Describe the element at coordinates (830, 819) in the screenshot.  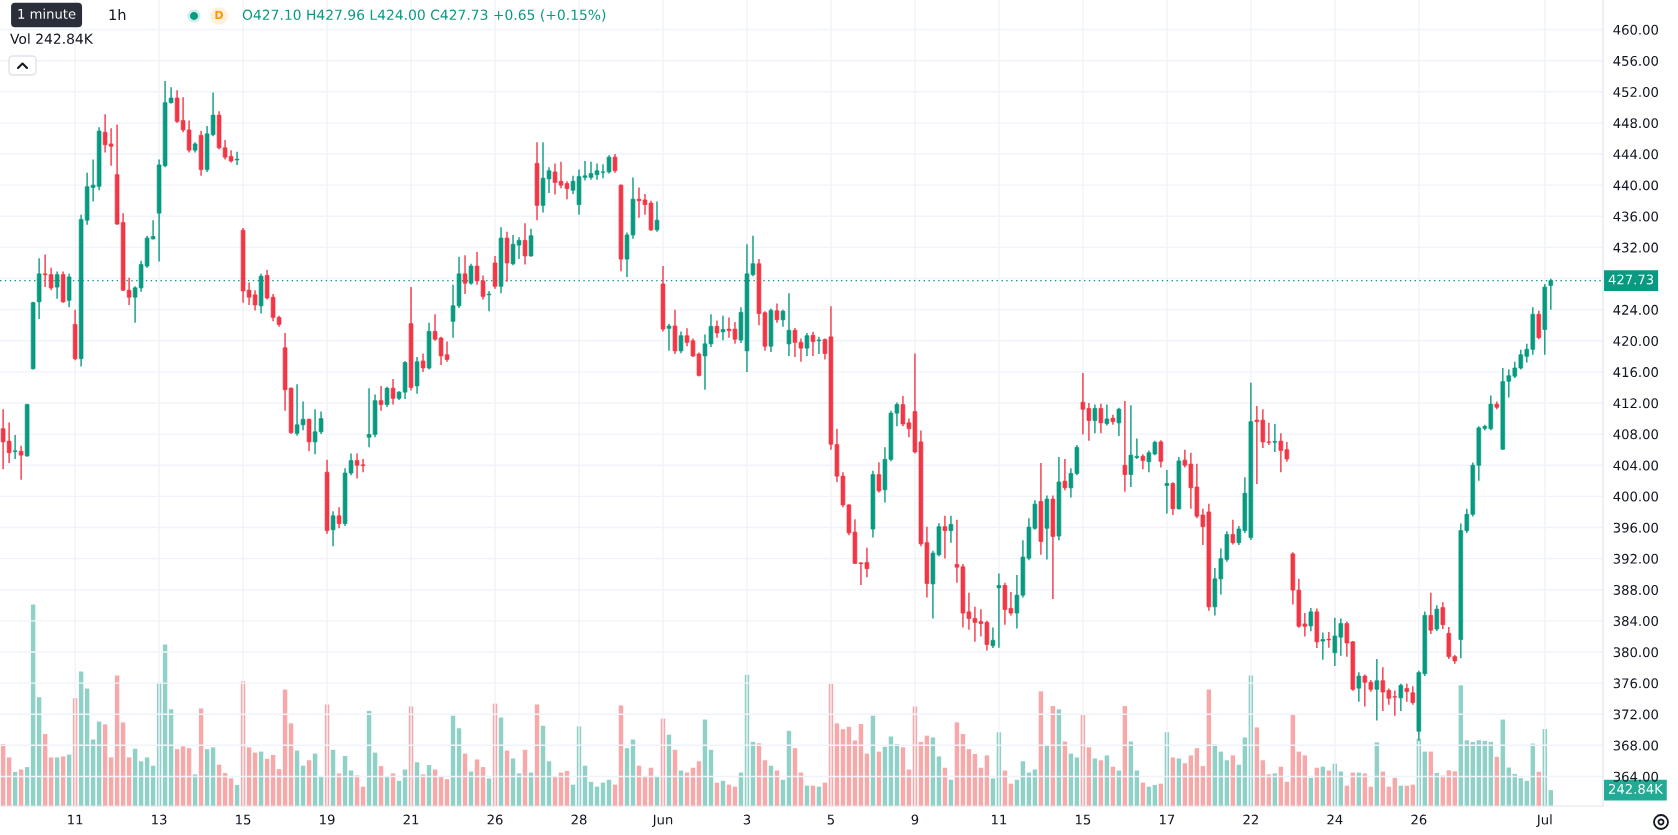
I see `x-tick-label: 5` at that location.